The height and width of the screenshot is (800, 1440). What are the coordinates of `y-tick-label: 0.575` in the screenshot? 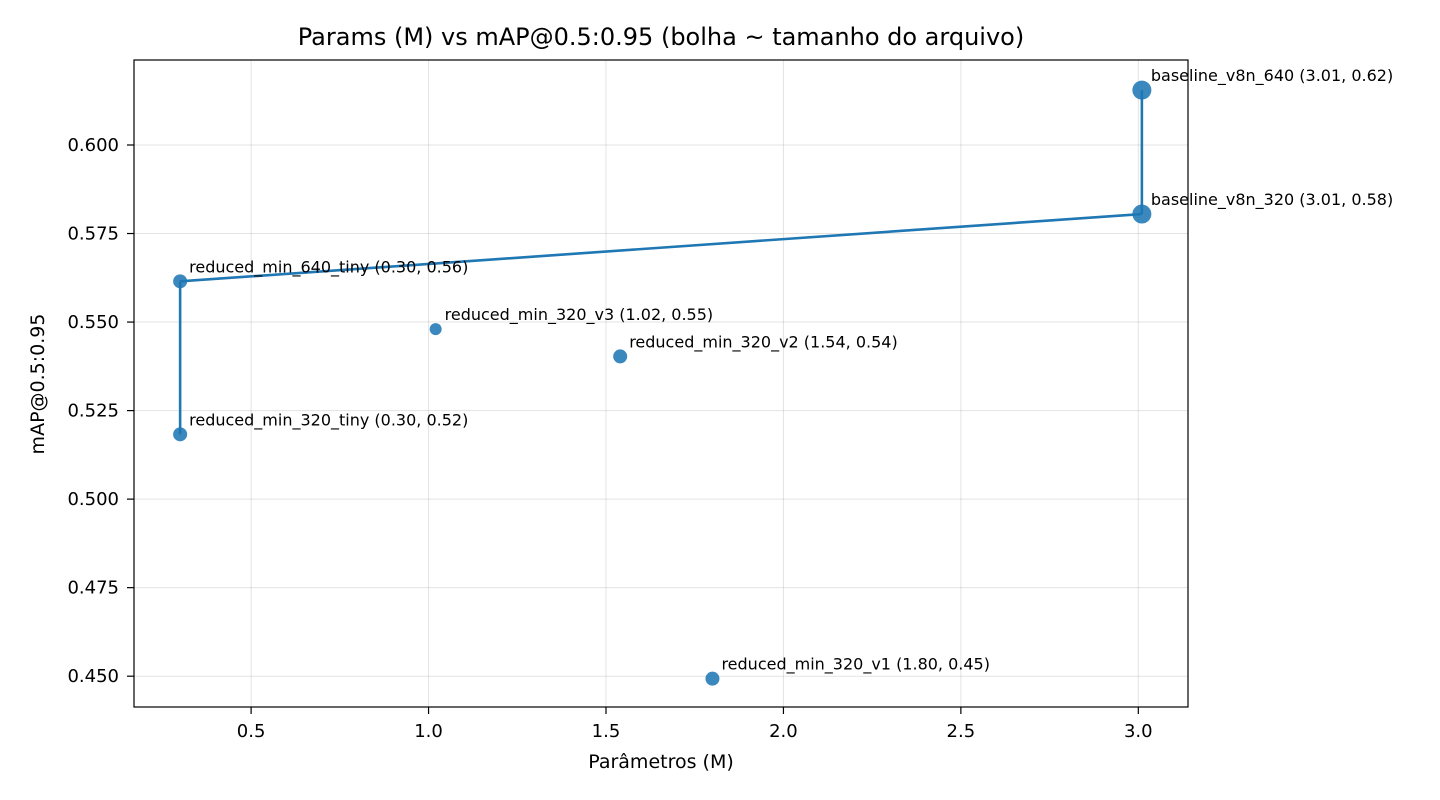 It's located at (93, 234).